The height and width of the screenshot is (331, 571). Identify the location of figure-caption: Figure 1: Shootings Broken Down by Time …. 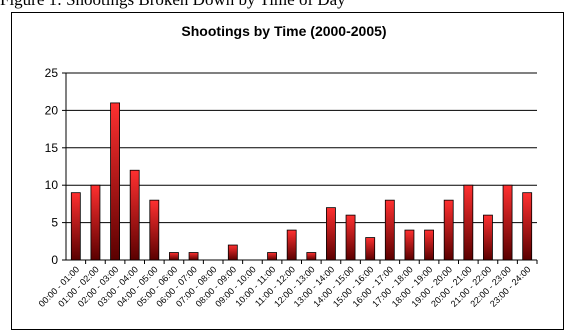
(173, 5).